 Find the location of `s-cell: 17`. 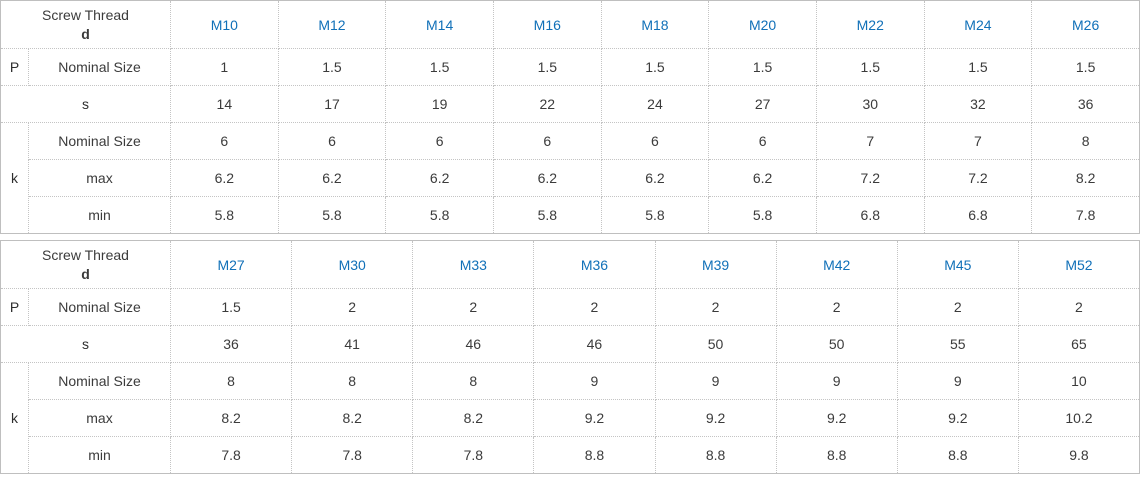

s-cell: 17 is located at coordinates (332, 104).